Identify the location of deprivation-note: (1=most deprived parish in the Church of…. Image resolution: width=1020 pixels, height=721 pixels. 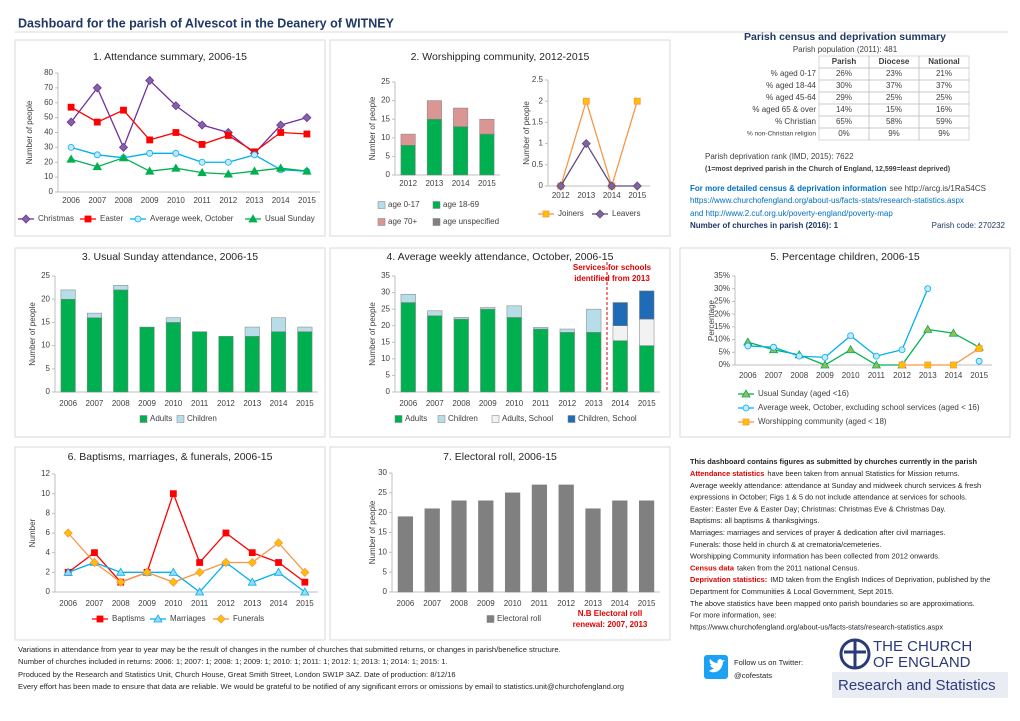
(827, 169).